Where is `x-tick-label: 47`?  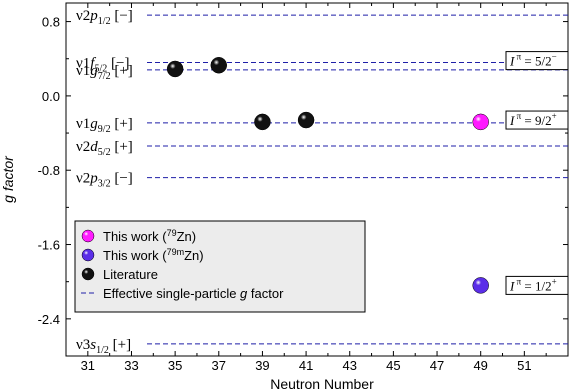 x-tick-label: 47 is located at coordinates (437, 365).